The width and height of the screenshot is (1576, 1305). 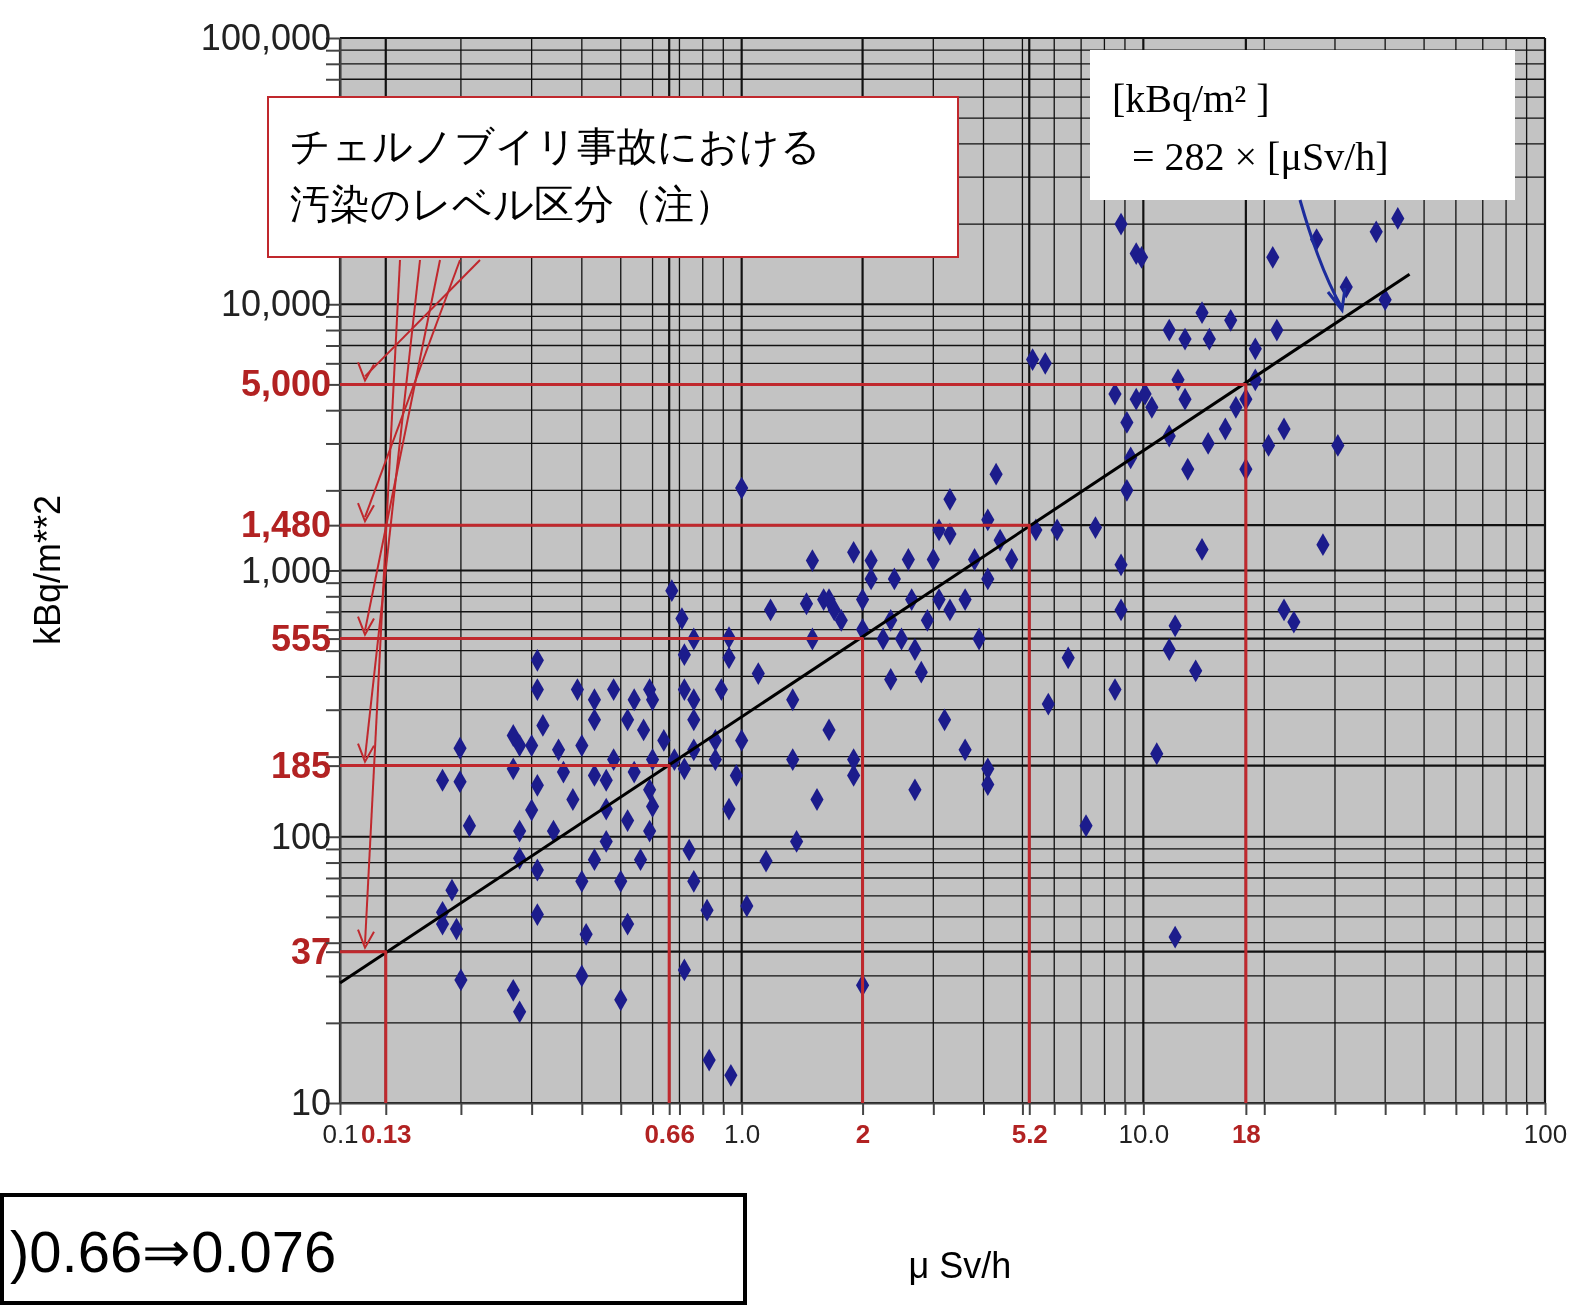 What do you see at coordinates (265, 38) in the screenshot?
I see `y-tick-label: 100,000` at bounding box center [265, 38].